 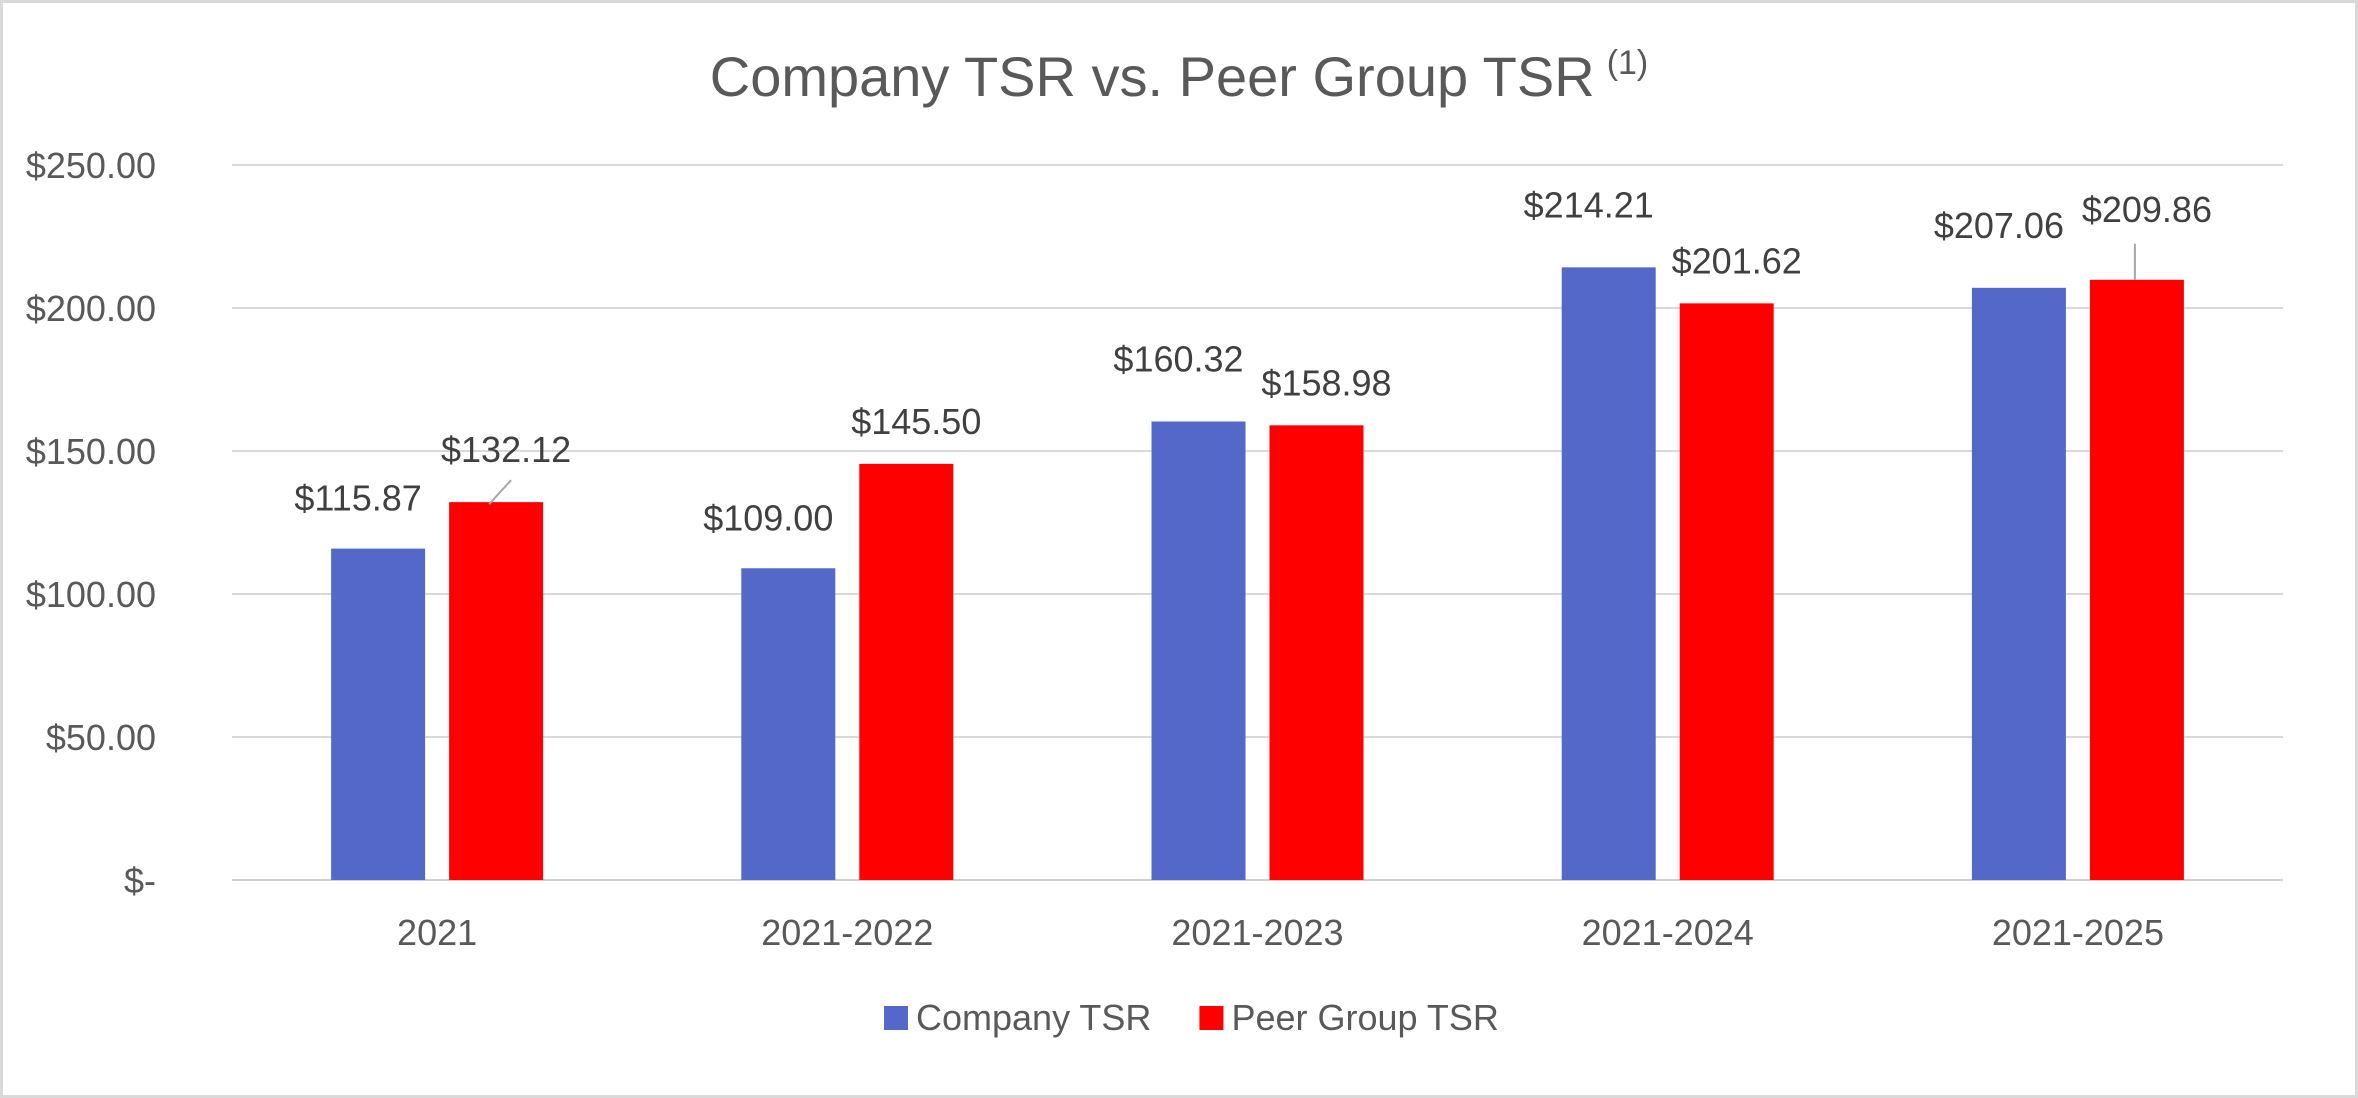 I want to click on data-label-company-2021-2022: $109.00, so click(x=768, y=517).